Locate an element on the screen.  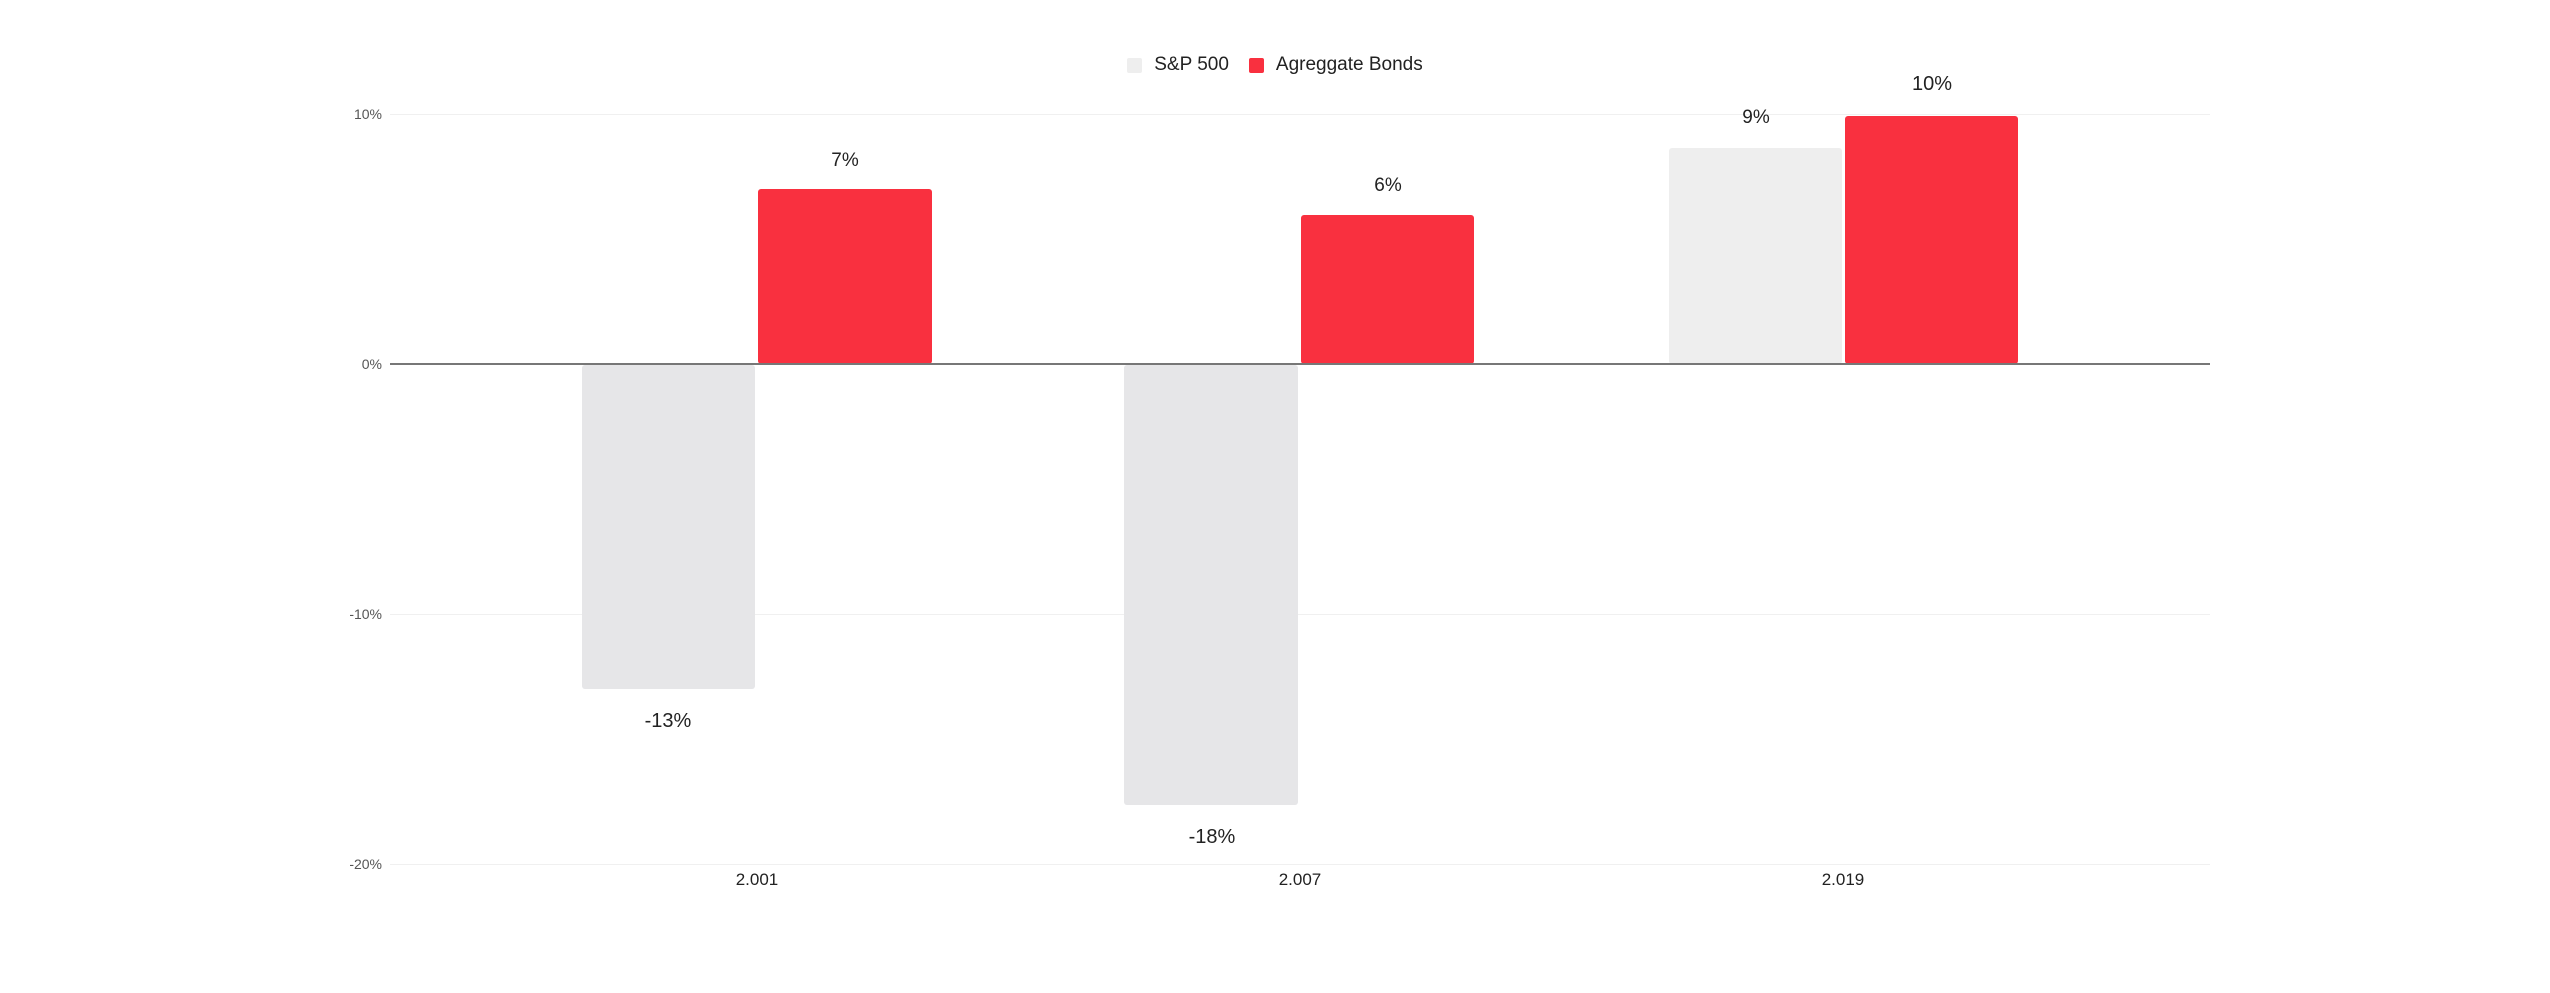
bar-bonds-2019 is located at coordinates (1931, 240).